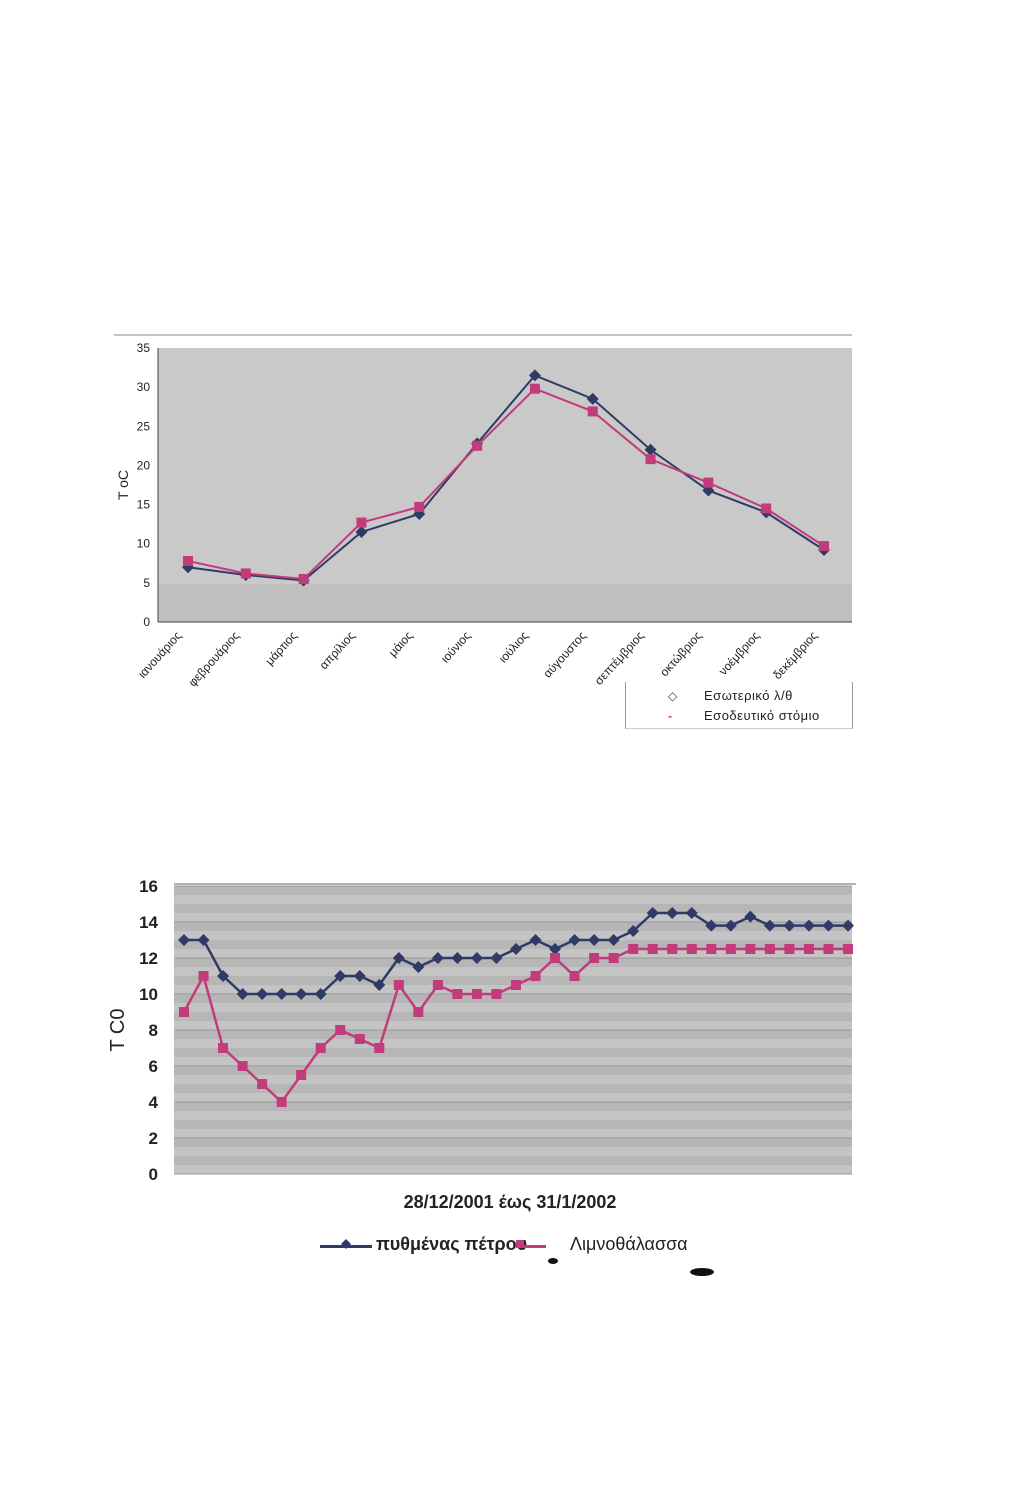 Image resolution: width=1024 pixels, height=1508 pixels. What do you see at coordinates (452, 1244) in the screenshot?
I see `legend-label-bottom: πυθμένας πέτρου` at bounding box center [452, 1244].